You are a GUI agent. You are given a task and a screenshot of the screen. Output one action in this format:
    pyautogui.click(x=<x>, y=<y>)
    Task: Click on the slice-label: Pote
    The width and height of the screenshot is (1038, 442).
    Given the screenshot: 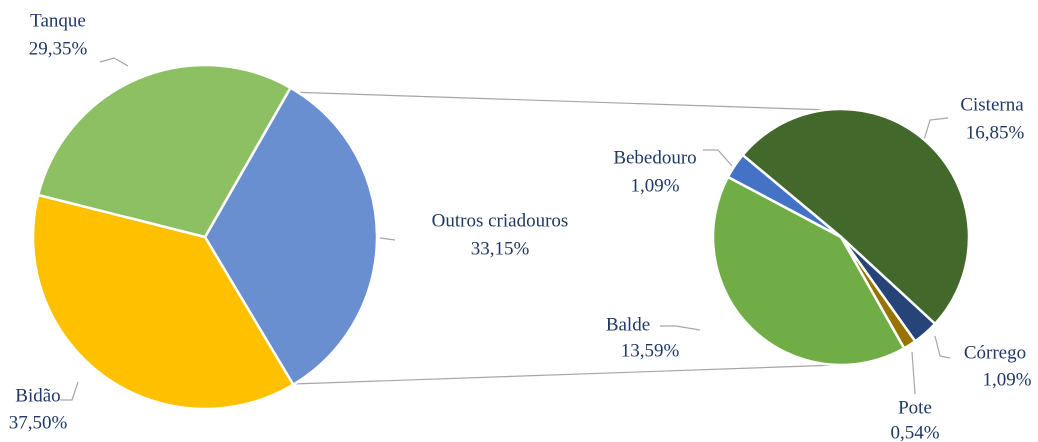 What is the action you would take?
    pyautogui.click(x=915, y=407)
    